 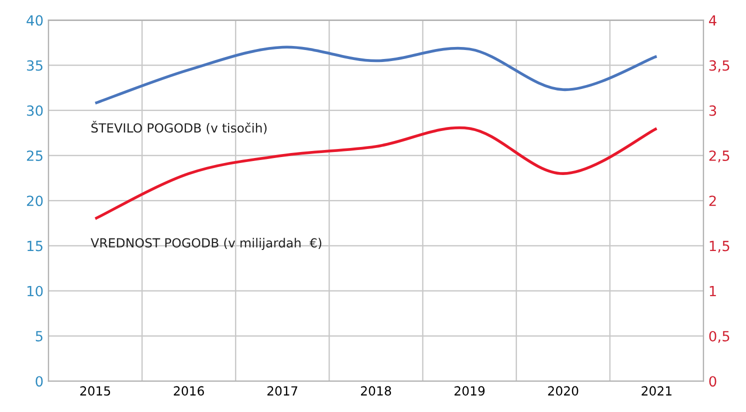 What do you see at coordinates (563, 391) in the screenshot?
I see `x-tick-label: 2020` at bounding box center [563, 391].